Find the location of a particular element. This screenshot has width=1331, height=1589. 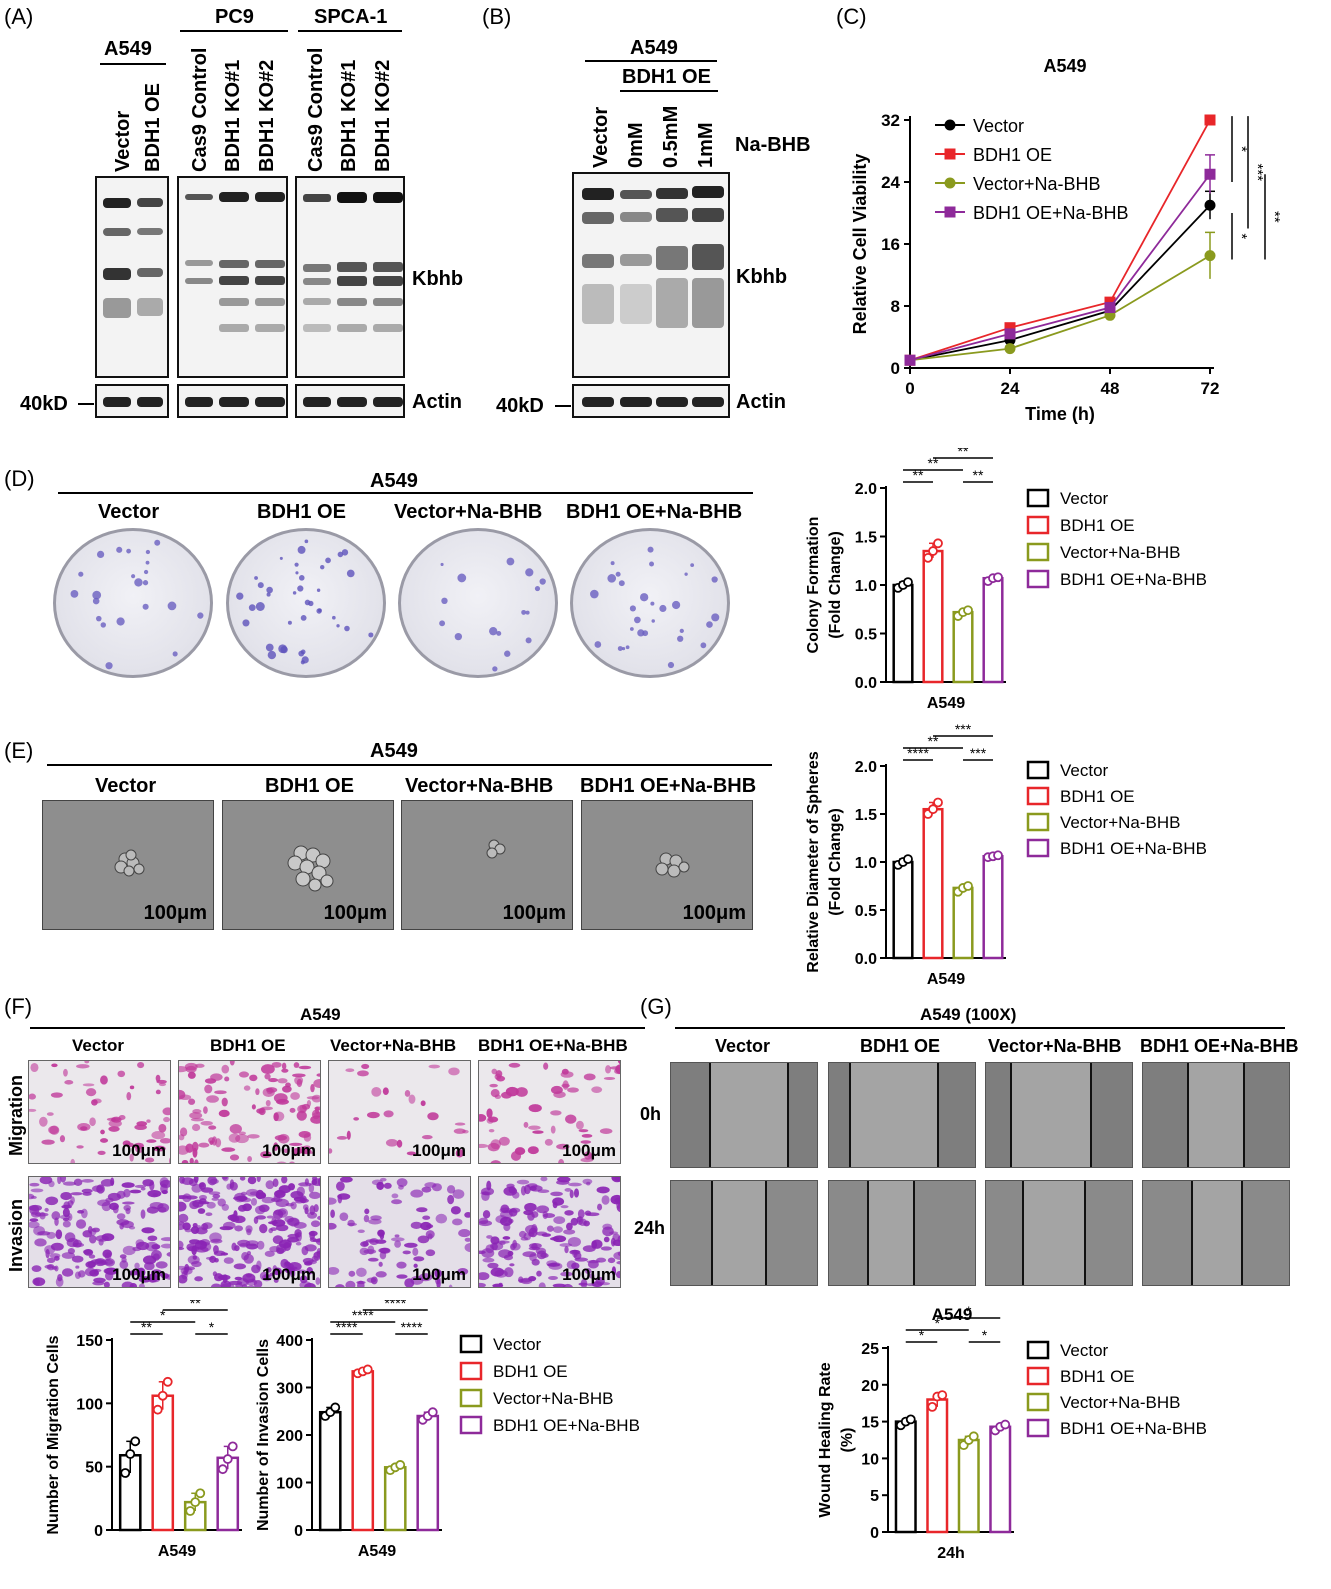

y-axis-label: Number of Invasion Cells is located at coordinates (263, 1435).